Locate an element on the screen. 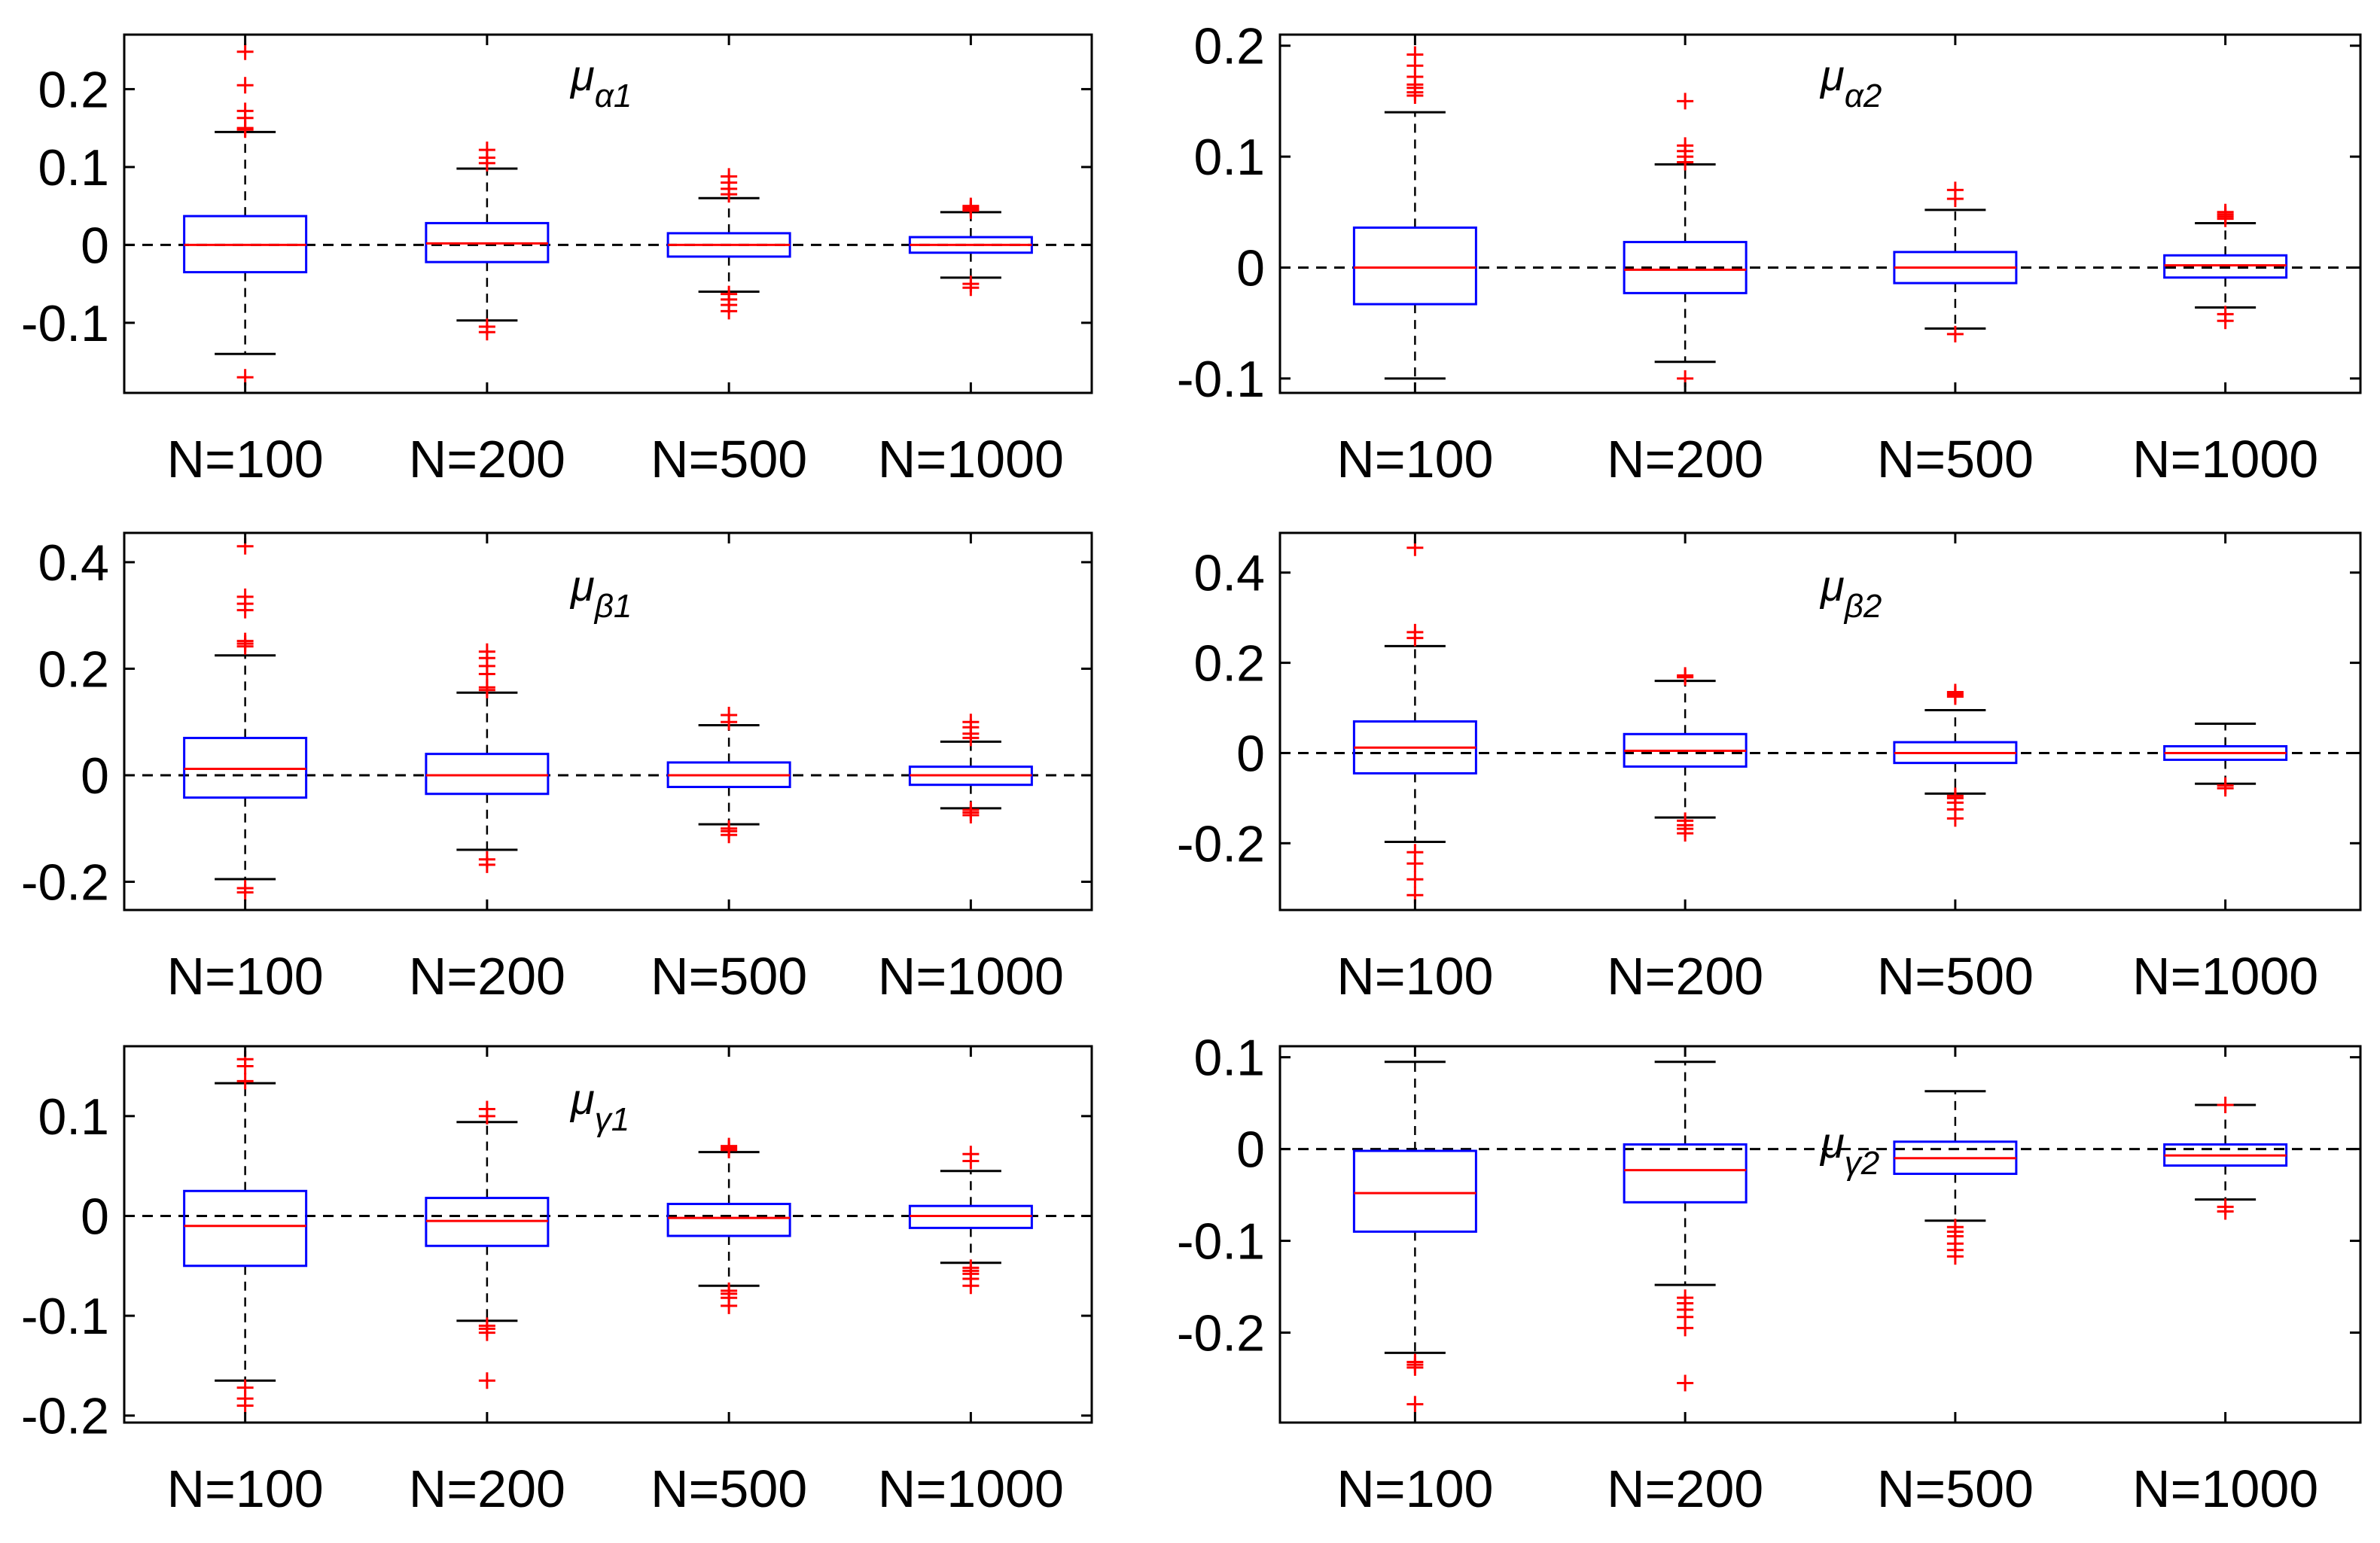 This screenshot has width=2380, height=1543. panel-title: μβ2 is located at coordinates (1850, 594).